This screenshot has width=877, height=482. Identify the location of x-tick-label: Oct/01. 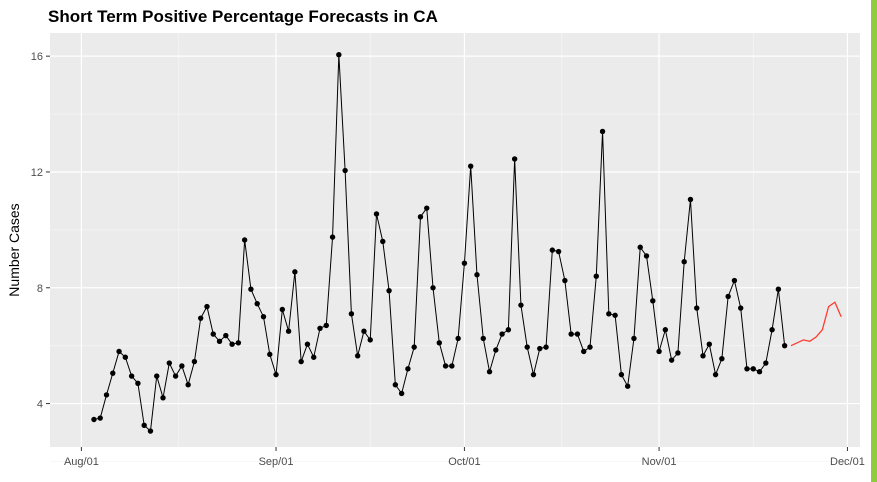
(464, 462).